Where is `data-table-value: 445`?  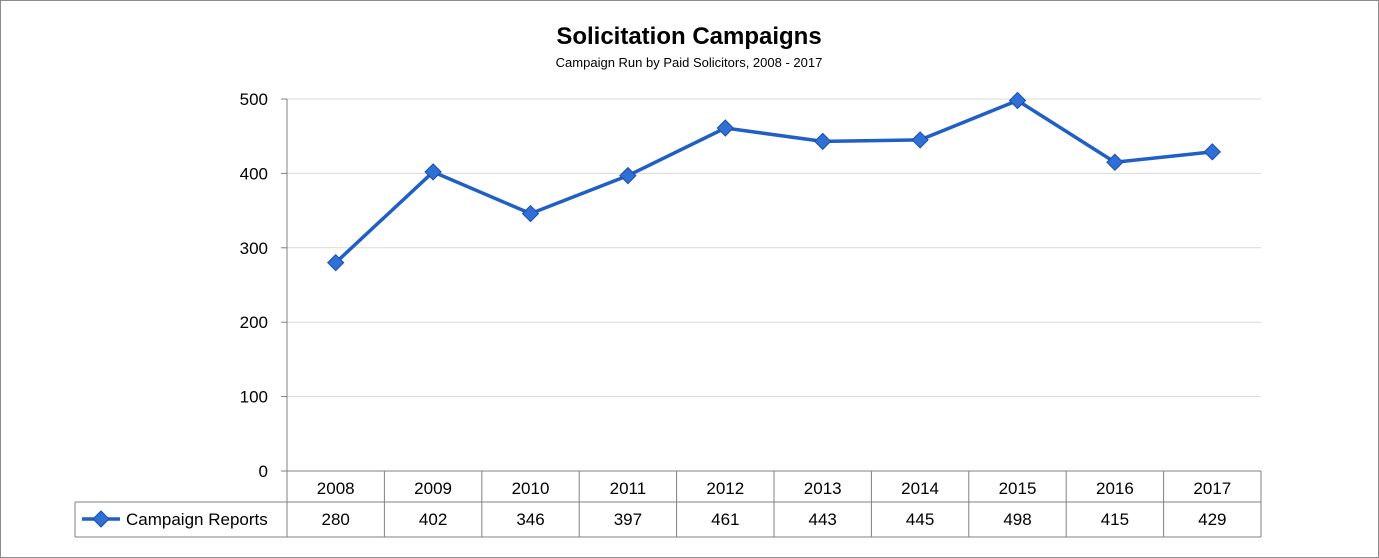
data-table-value: 445 is located at coordinates (920, 519).